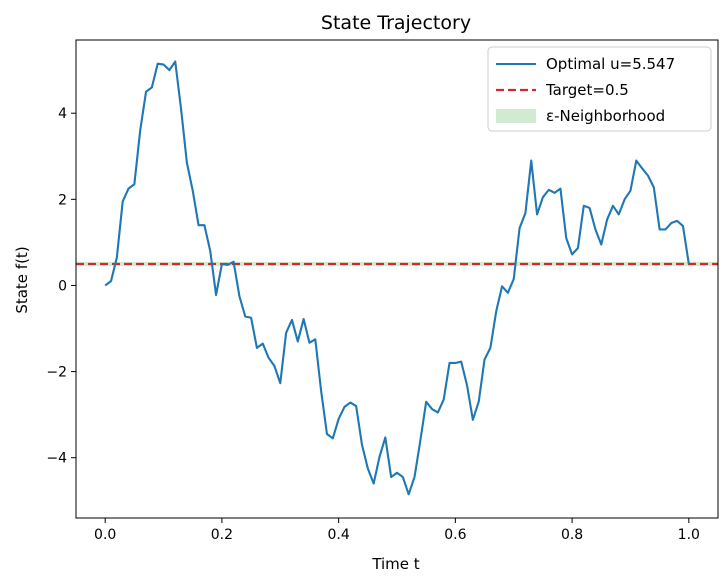  What do you see at coordinates (610, 64) in the screenshot?
I see `legend-label: Optimal u=5.547` at bounding box center [610, 64].